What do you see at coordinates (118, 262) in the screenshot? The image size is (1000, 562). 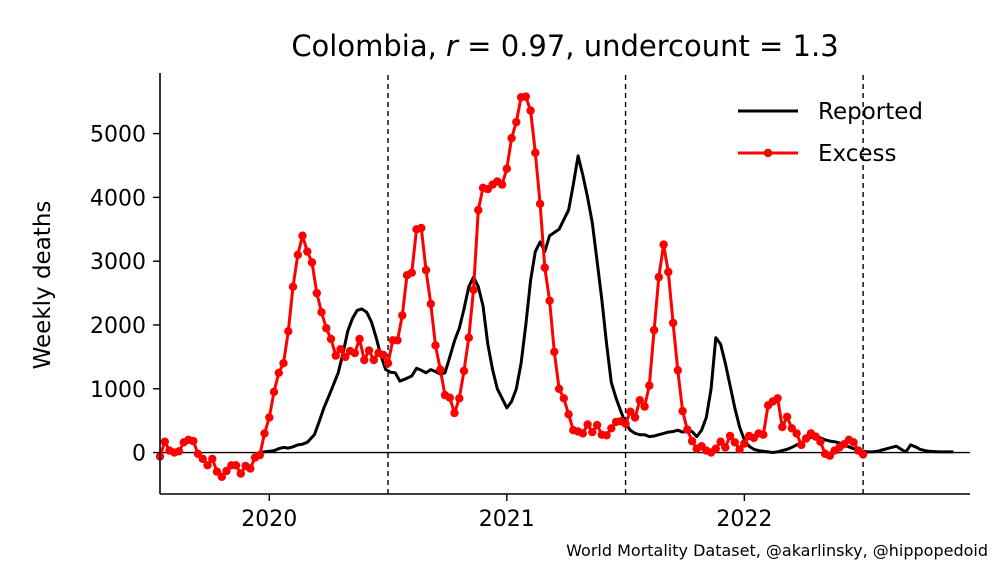 I see `y-tick-label-3: 3000` at bounding box center [118, 262].